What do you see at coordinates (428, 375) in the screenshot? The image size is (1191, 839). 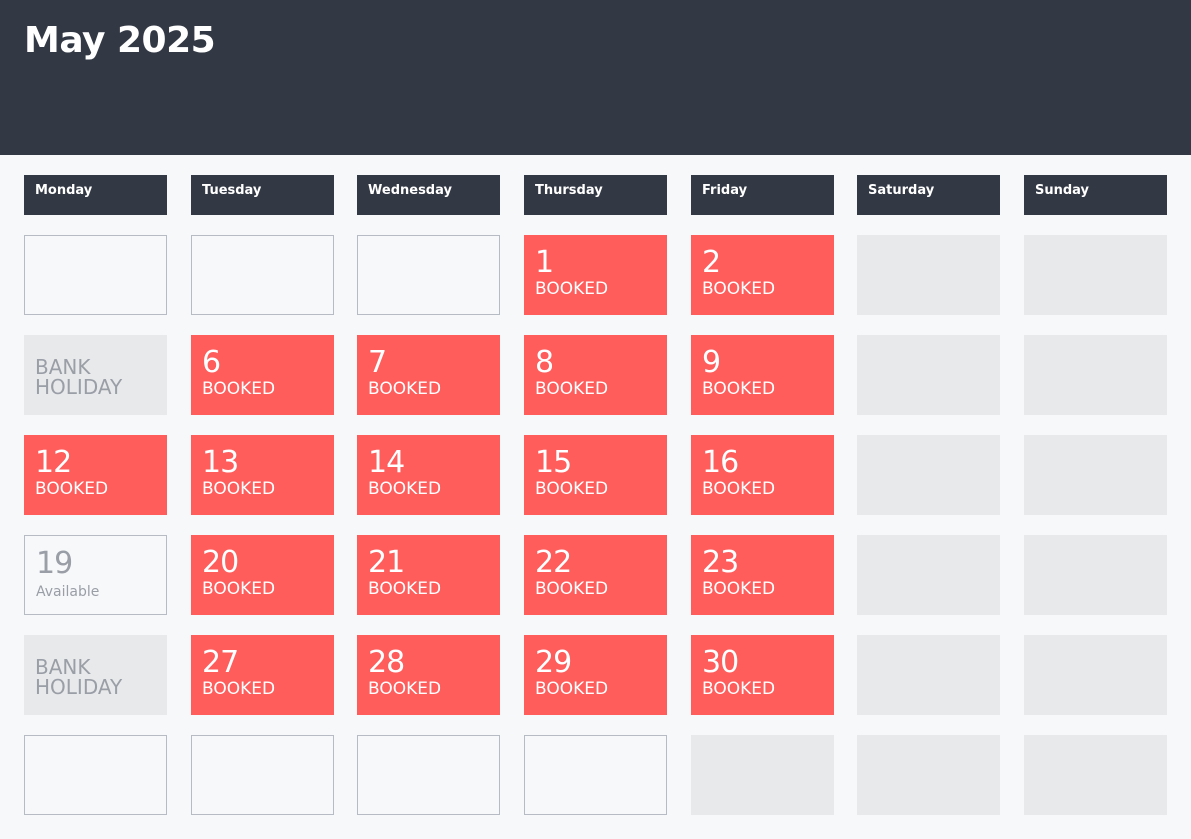 I see `day-cell-7: 7 BOOKED` at bounding box center [428, 375].